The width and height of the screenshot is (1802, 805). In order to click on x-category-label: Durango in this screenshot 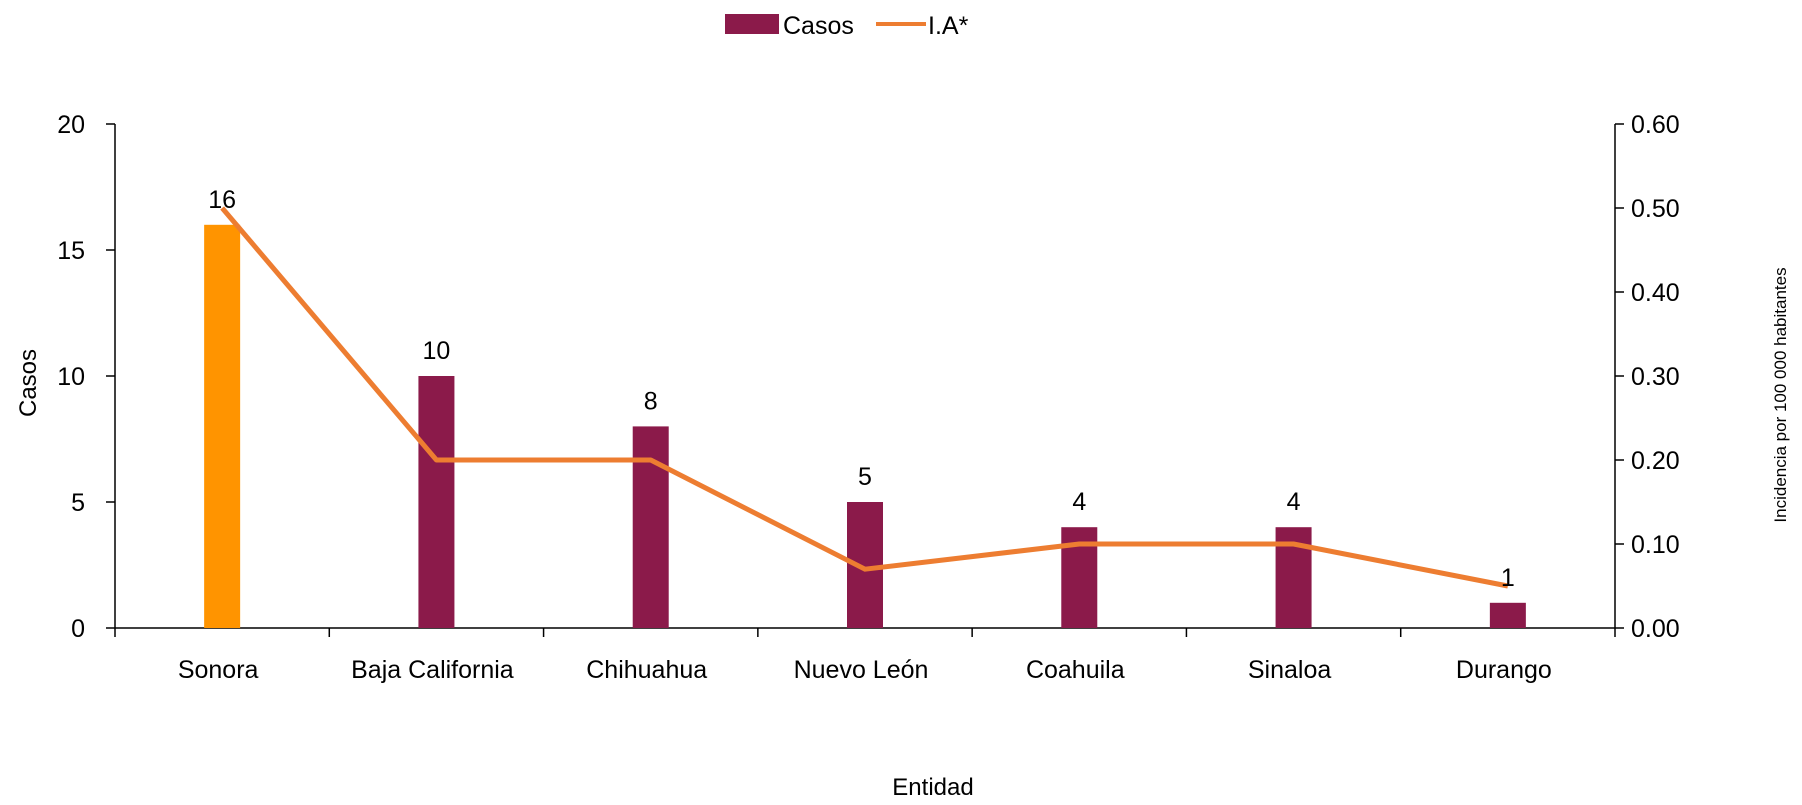, I will do `click(1504, 670)`.